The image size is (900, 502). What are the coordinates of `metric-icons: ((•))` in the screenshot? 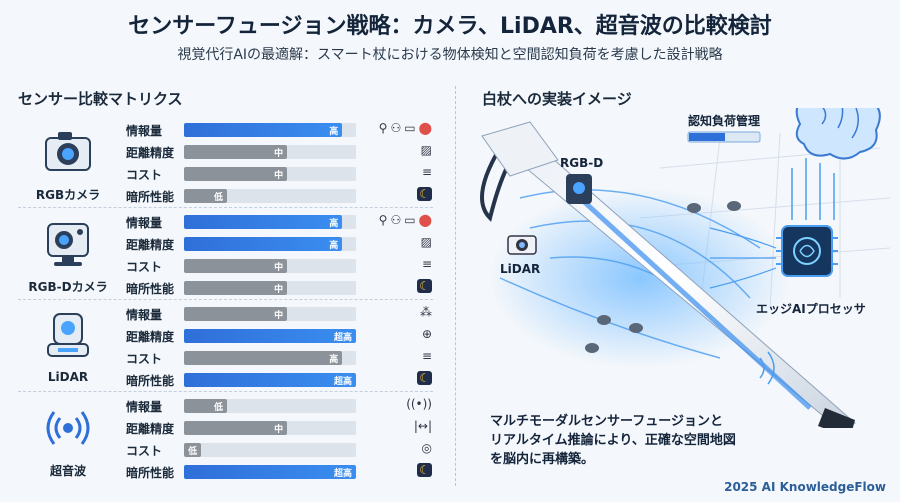 It's located at (397, 406).